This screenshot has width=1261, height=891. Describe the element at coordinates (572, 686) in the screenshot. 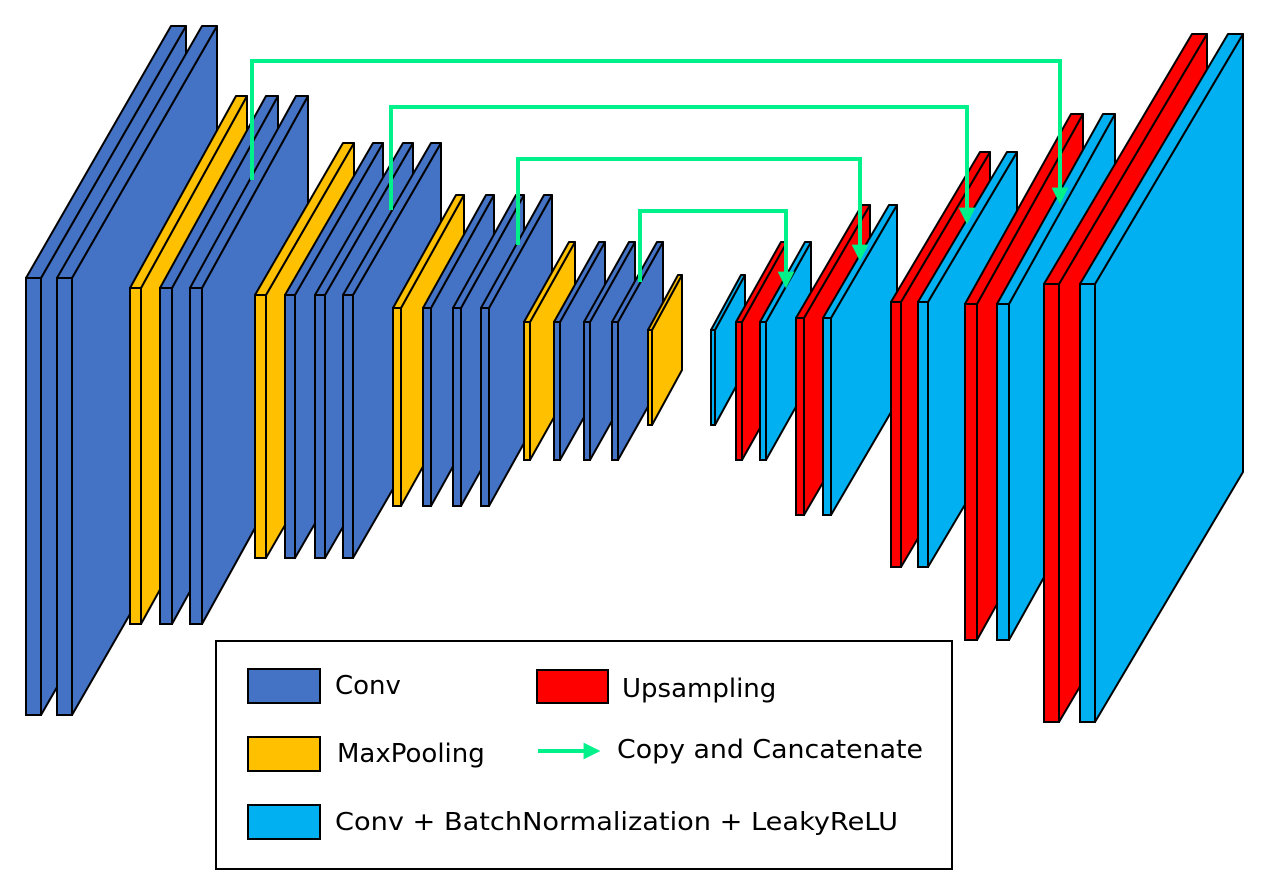

I see `legend-swatch-upsampling` at that location.